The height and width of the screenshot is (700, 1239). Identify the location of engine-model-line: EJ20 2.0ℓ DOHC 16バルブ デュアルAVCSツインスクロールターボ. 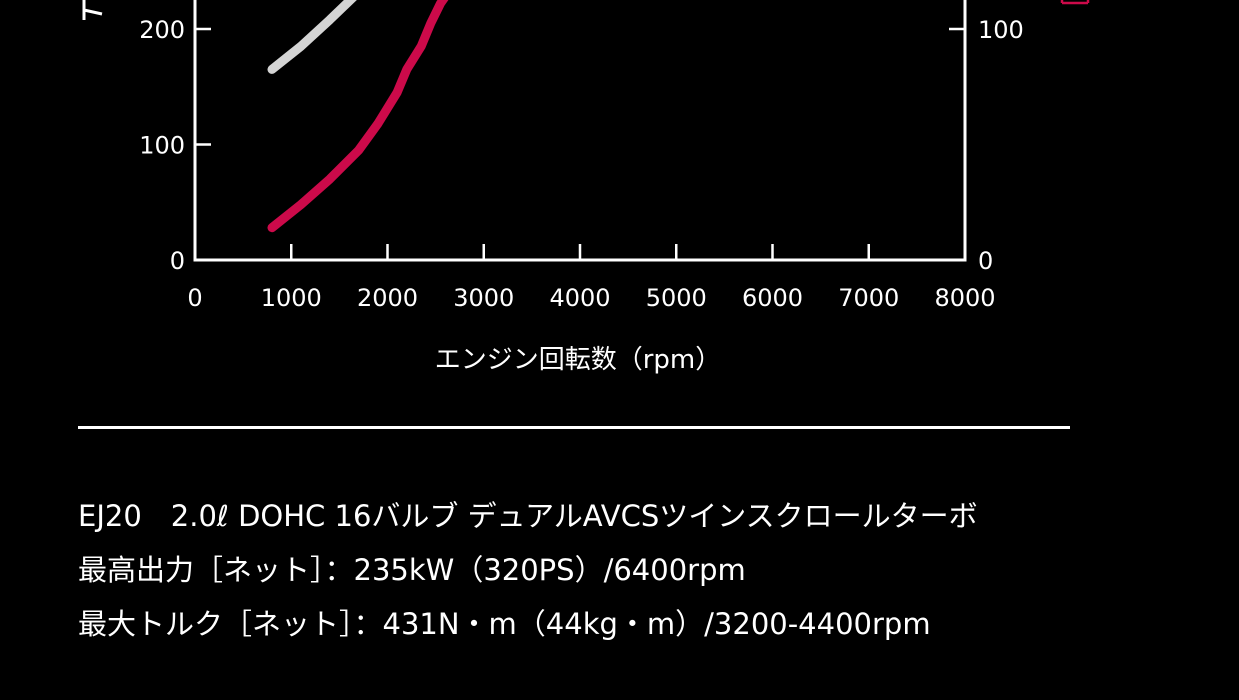
(528, 516).